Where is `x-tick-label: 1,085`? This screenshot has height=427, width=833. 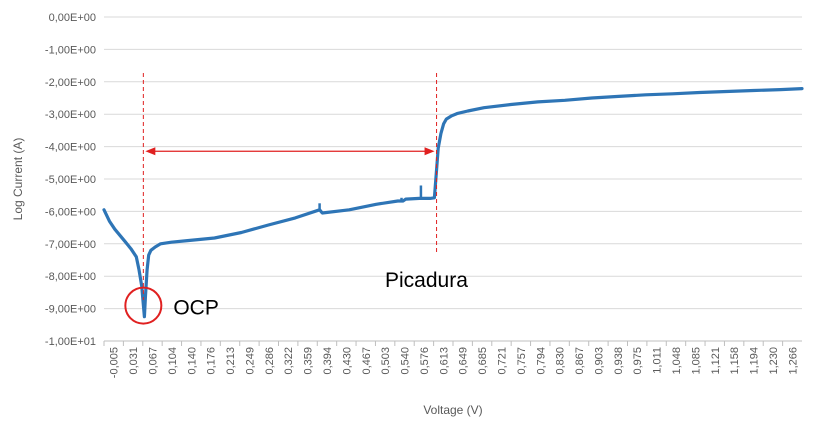
x-tick-label: 1,085 is located at coordinates (696, 361).